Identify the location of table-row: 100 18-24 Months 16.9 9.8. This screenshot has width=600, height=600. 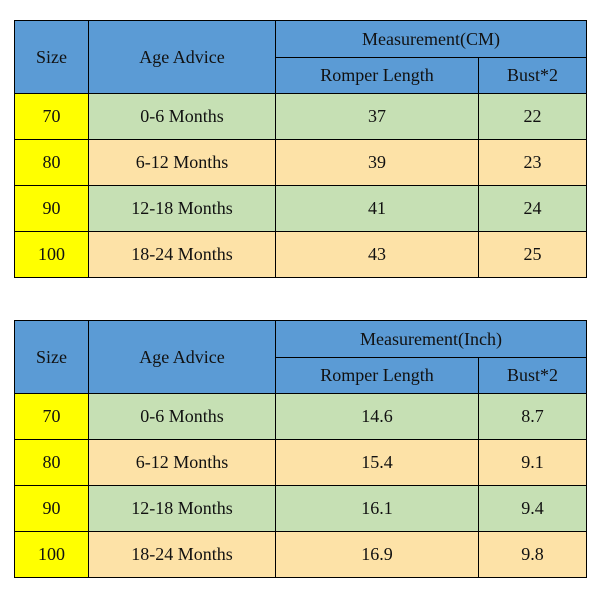
(300, 554).